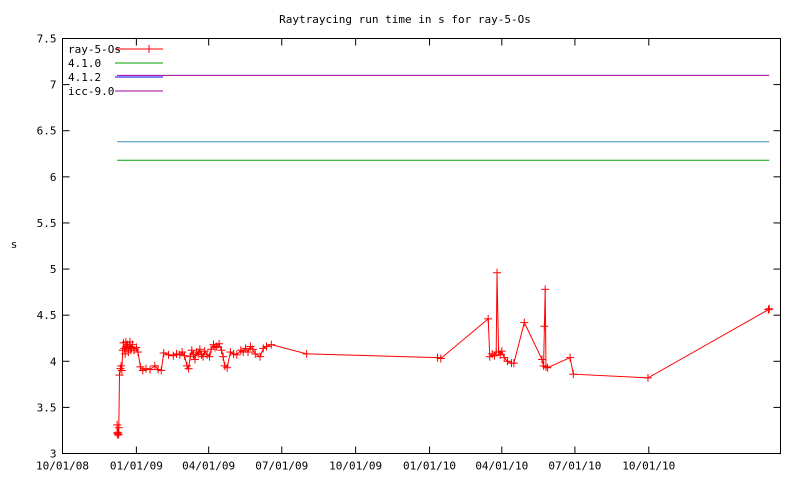  Describe the element at coordinates (47, 223) in the screenshot. I see `y-tick-label: 5.5` at that location.